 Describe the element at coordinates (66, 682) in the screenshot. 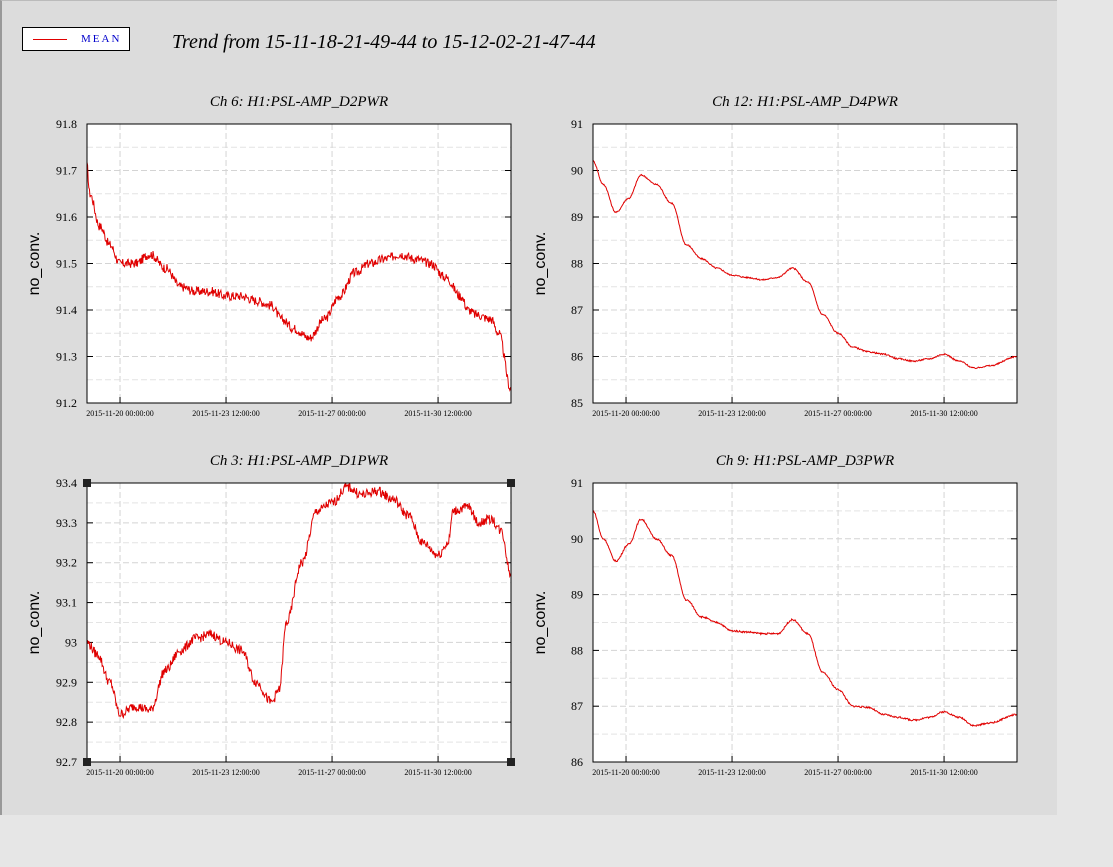

I see `y-tick-label: 92.9` at that location.